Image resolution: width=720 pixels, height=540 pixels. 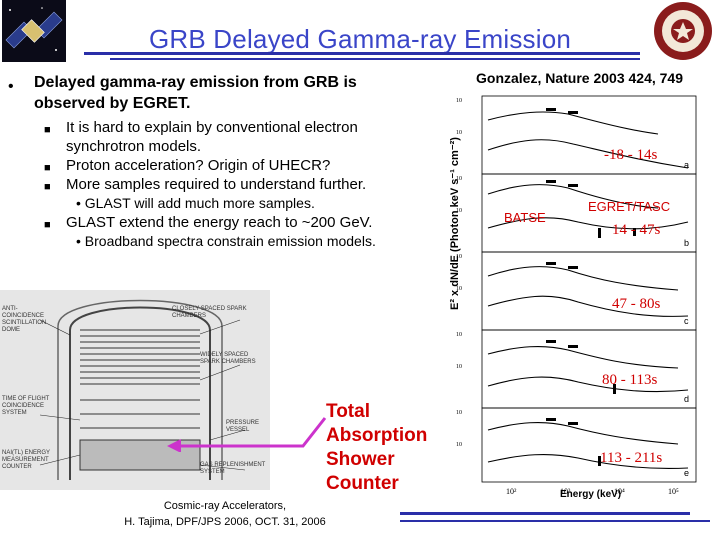 I want to click on time-interval-label: 80 - 113s, so click(x=630, y=380).